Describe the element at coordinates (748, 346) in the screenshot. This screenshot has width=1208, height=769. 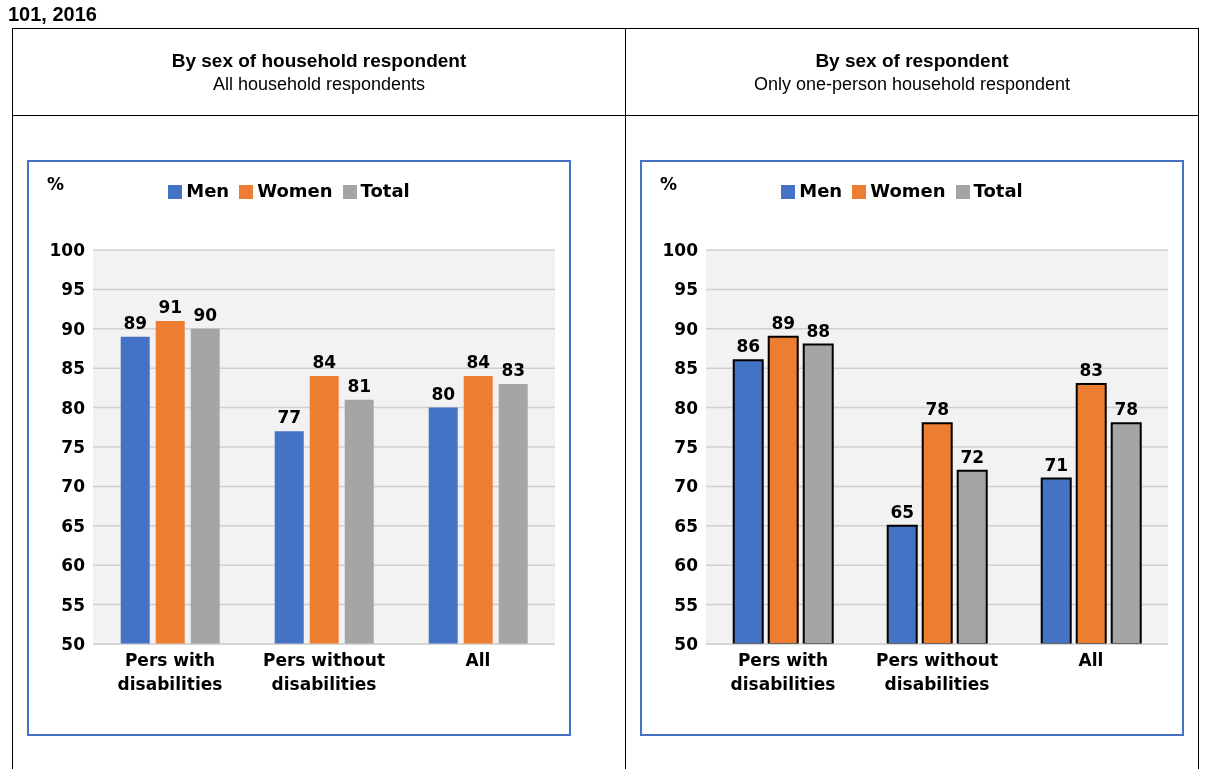
I see `data-label: 86` at that location.